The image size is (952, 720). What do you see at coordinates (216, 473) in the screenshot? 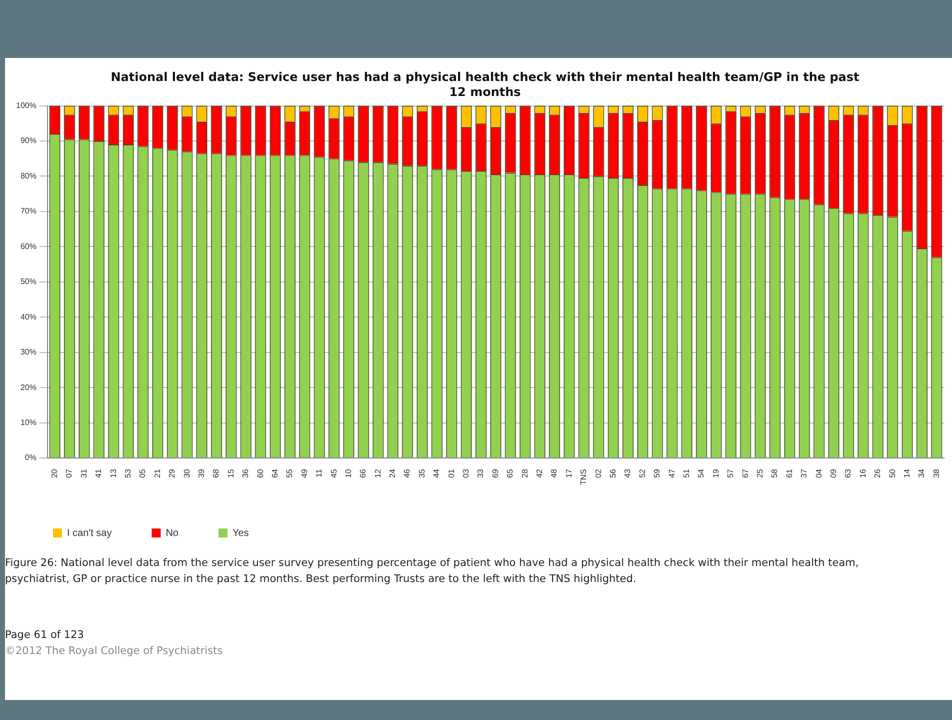
I see `x-tick-label: 68` at bounding box center [216, 473].